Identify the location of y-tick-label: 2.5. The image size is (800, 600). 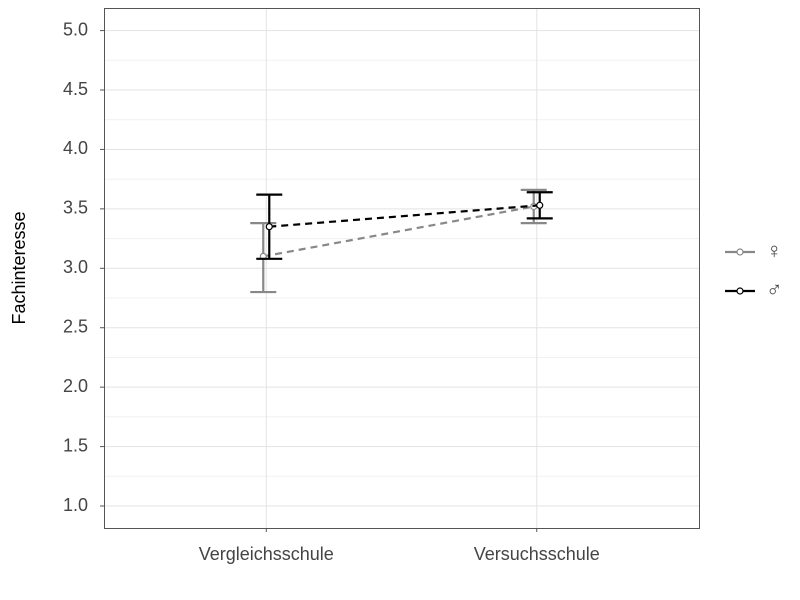
(75, 326).